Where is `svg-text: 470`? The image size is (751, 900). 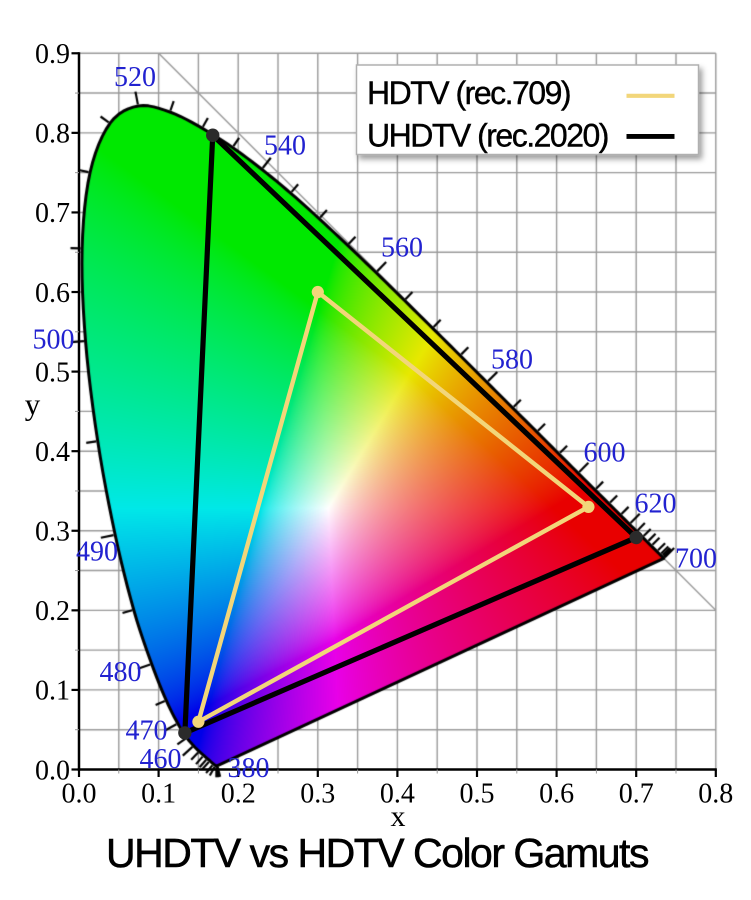
svg-text: 470 is located at coordinates (147, 731).